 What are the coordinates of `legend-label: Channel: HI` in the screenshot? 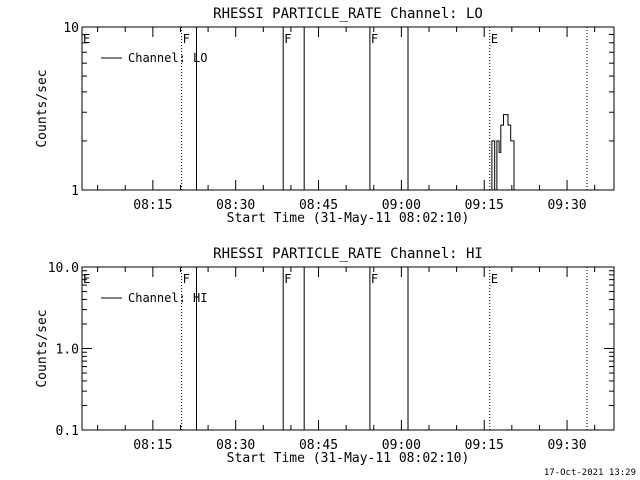 It's located at (167, 298).